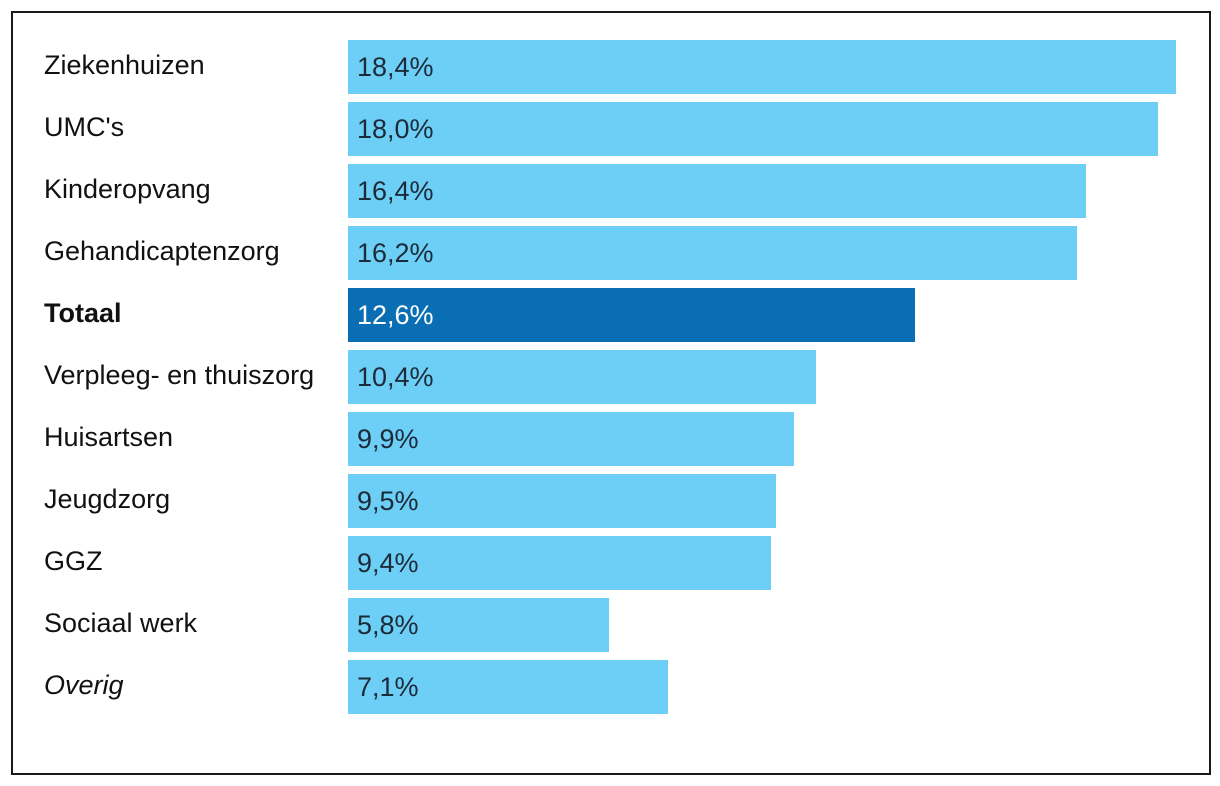 This screenshot has width=1220, height=786. I want to click on bar: 7,1%, so click(508, 687).